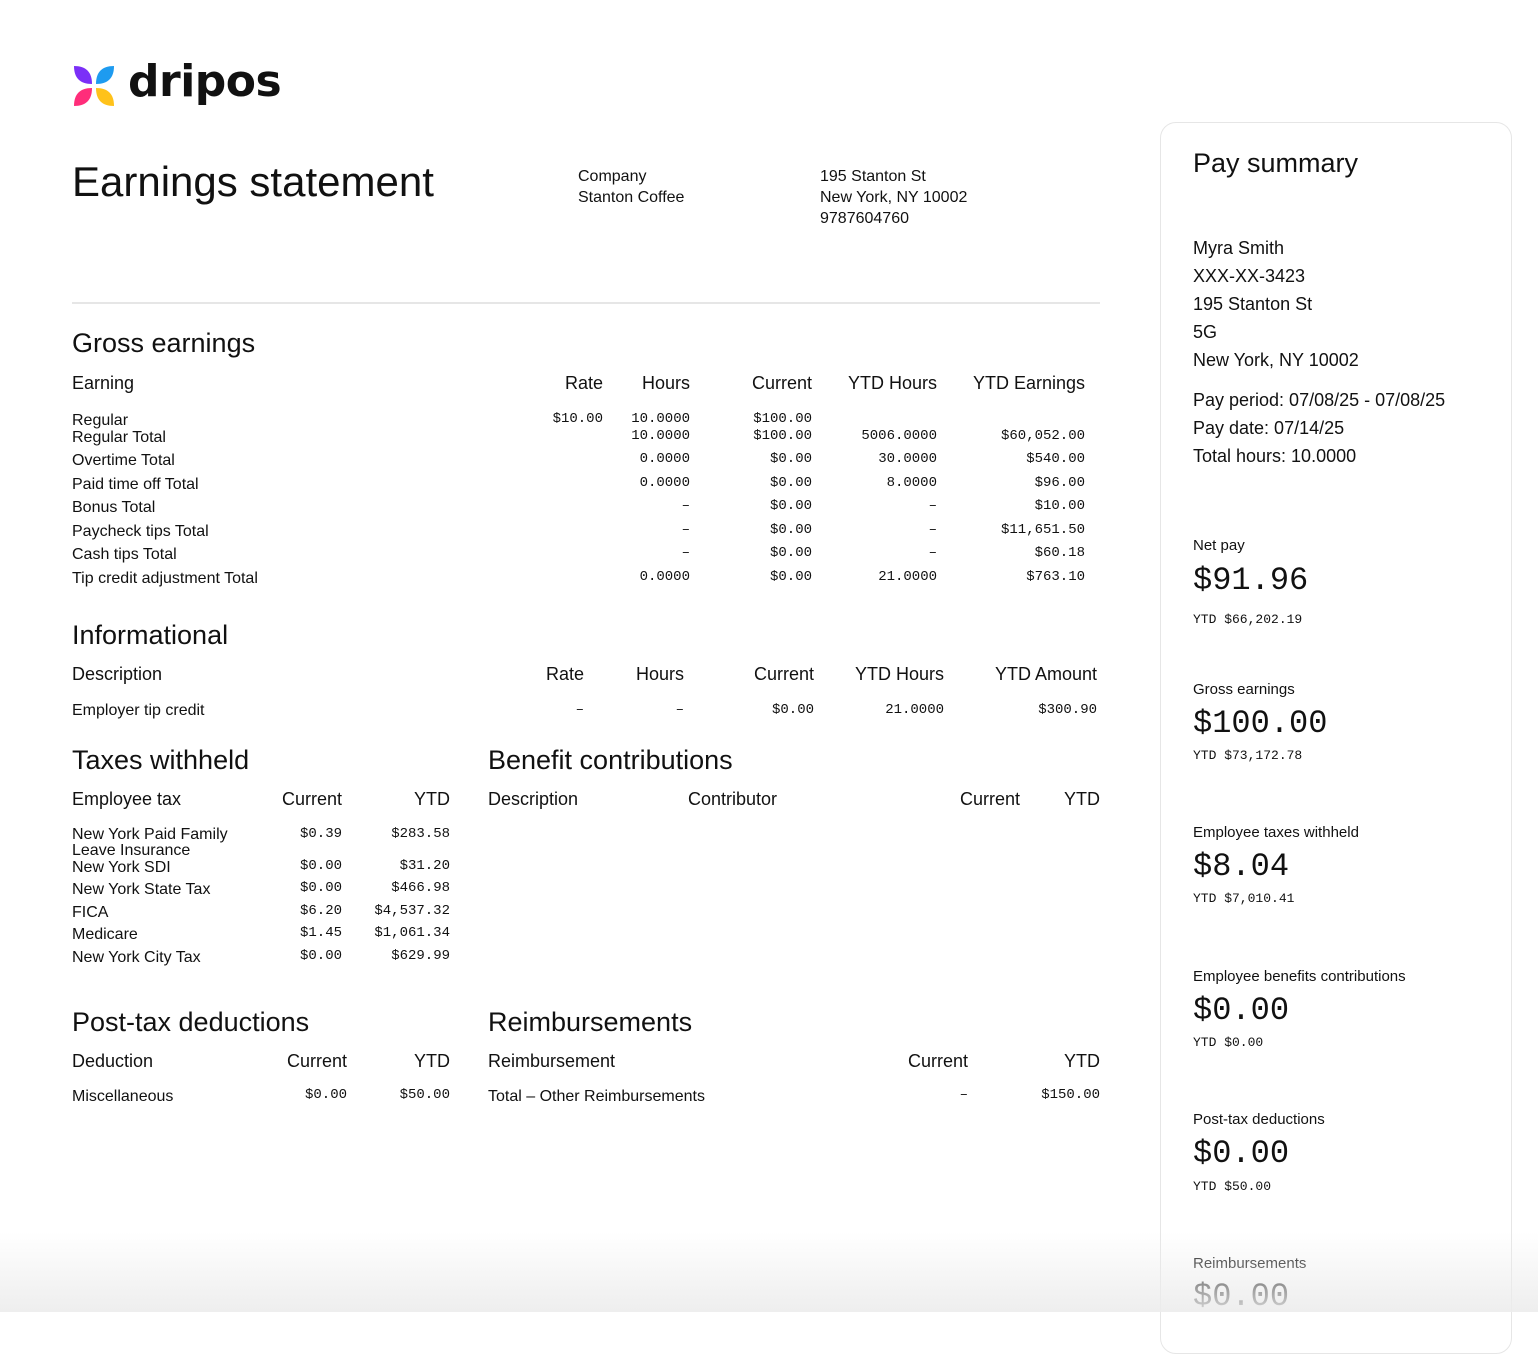 The image size is (1538, 1354). I want to click on summary-label: Net pay, so click(1219, 545).